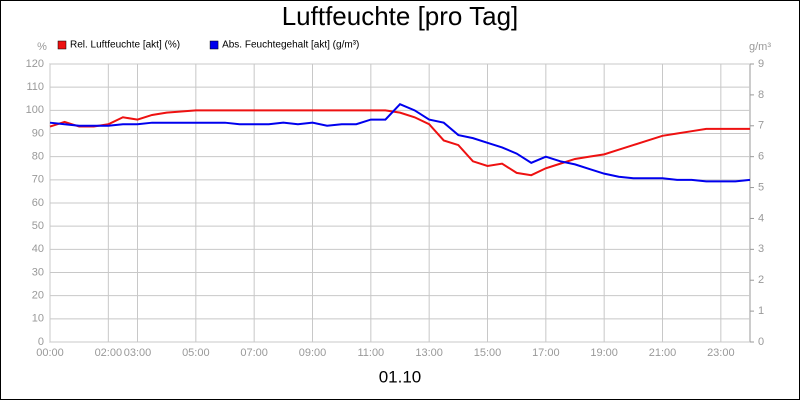 Image resolution: width=800 pixels, height=400 pixels. Describe the element at coordinates (254, 353) in the screenshot. I see `x-tick-label: 07:00` at that location.